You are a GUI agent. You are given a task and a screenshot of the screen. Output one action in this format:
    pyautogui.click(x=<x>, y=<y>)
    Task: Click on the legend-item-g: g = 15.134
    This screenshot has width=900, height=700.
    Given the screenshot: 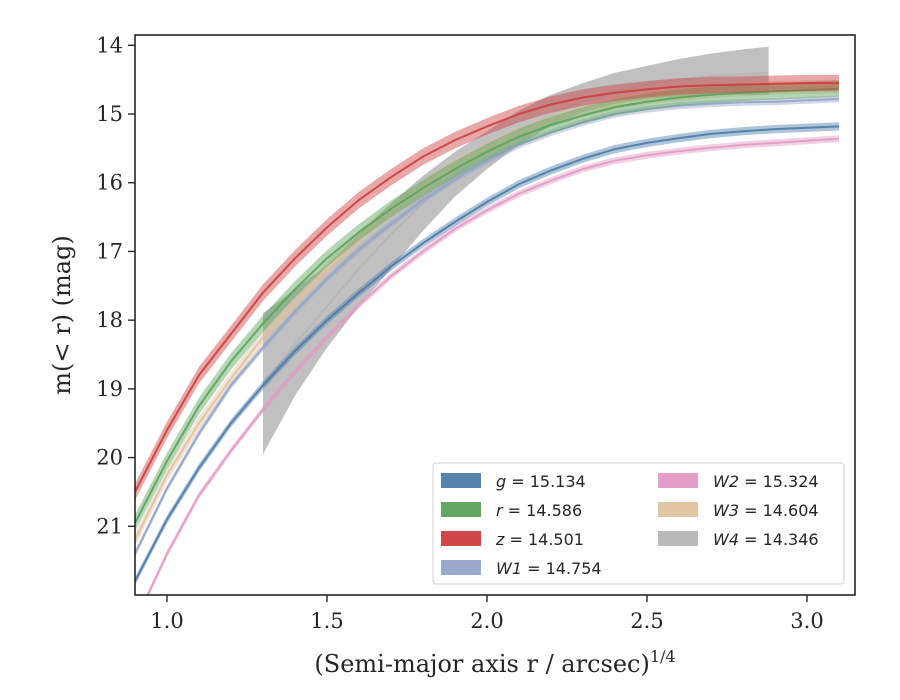 What is the action you would take?
    pyautogui.click(x=513, y=481)
    